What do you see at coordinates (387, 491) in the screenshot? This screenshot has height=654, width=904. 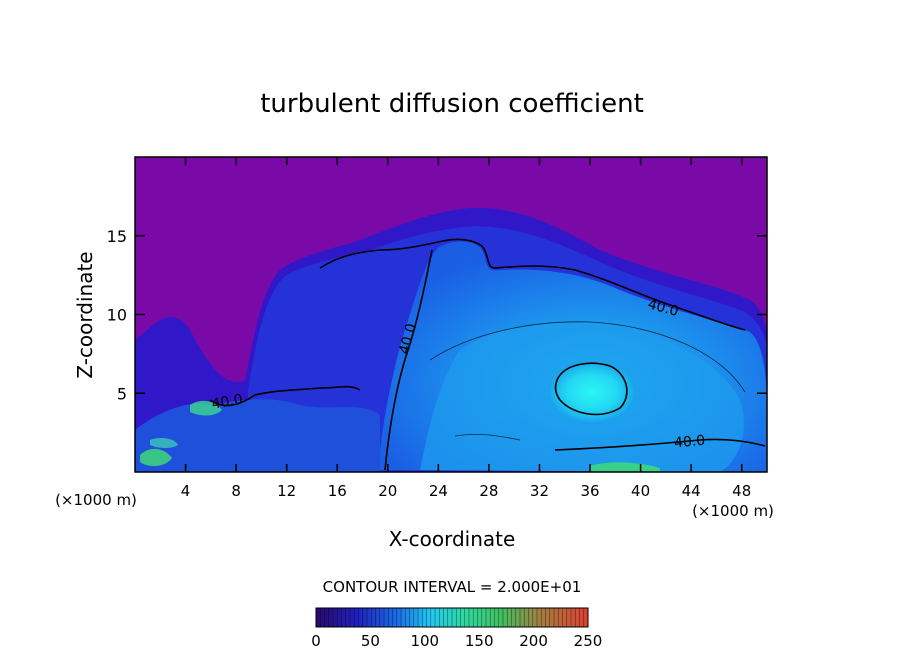 I see `x-tick-label: 20` at bounding box center [387, 491].